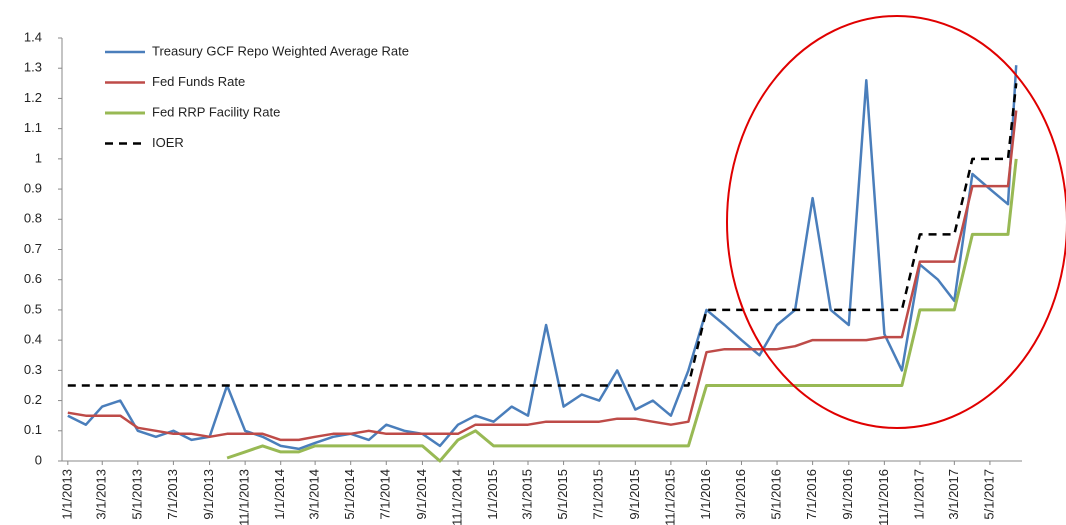  Describe the element at coordinates (705, 494) in the screenshot. I see `x-tick-label: 1/1/2016` at that location.